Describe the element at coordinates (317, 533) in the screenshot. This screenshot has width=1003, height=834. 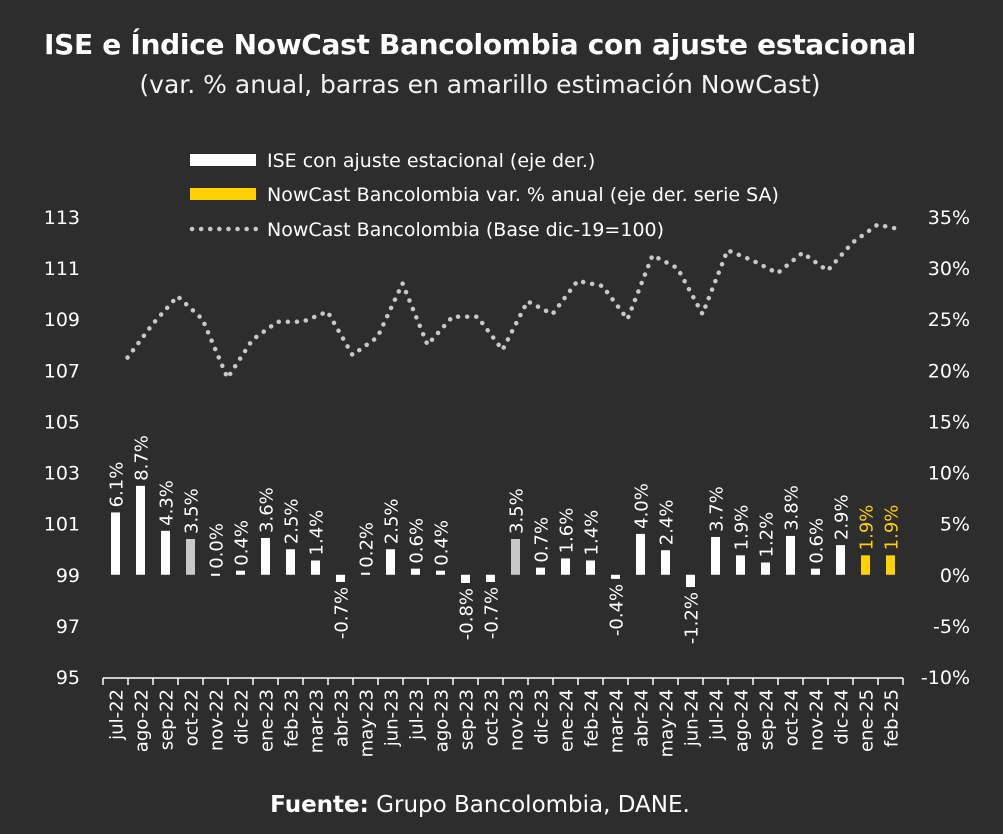
I see `bar-label: 1.4%` at that location.